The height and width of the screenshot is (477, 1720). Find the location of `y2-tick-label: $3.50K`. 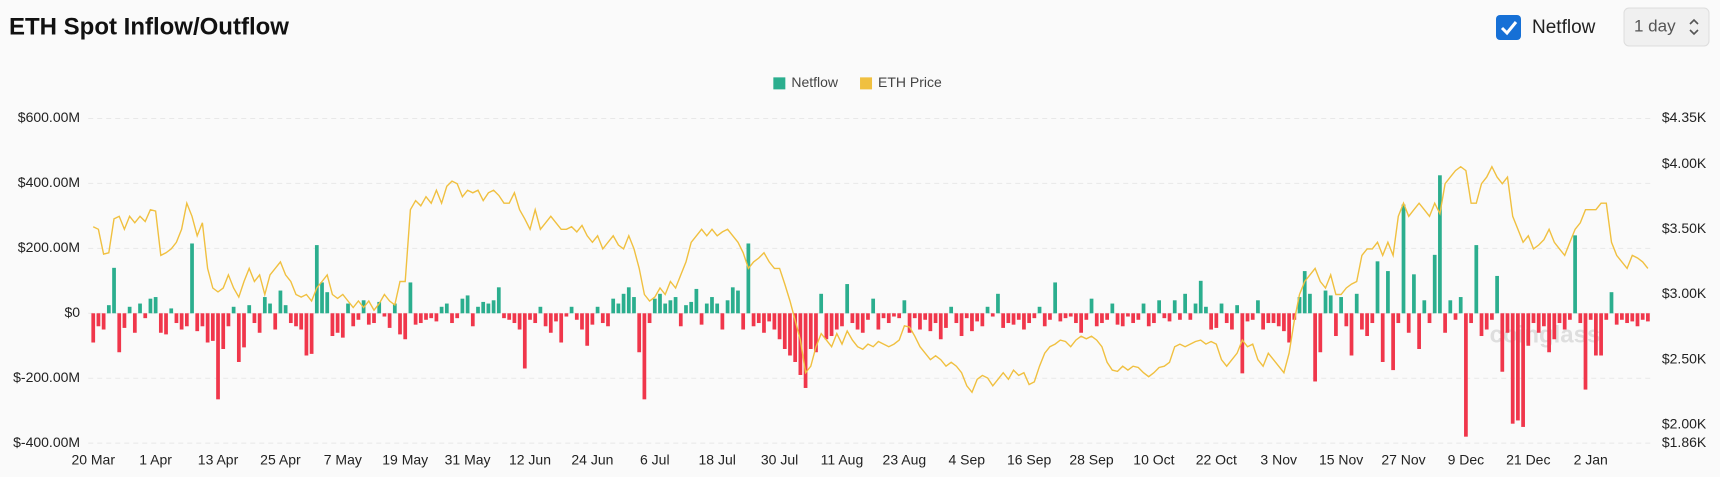

y2-tick-label: $3.50K is located at coordinates (1684, 228).